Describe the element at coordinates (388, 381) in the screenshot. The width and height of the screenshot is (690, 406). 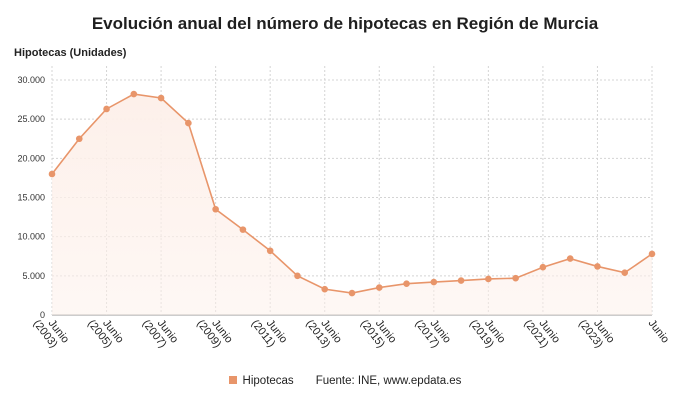
I see `source-text: Fuente: INE, www.epdata.es` at that location.